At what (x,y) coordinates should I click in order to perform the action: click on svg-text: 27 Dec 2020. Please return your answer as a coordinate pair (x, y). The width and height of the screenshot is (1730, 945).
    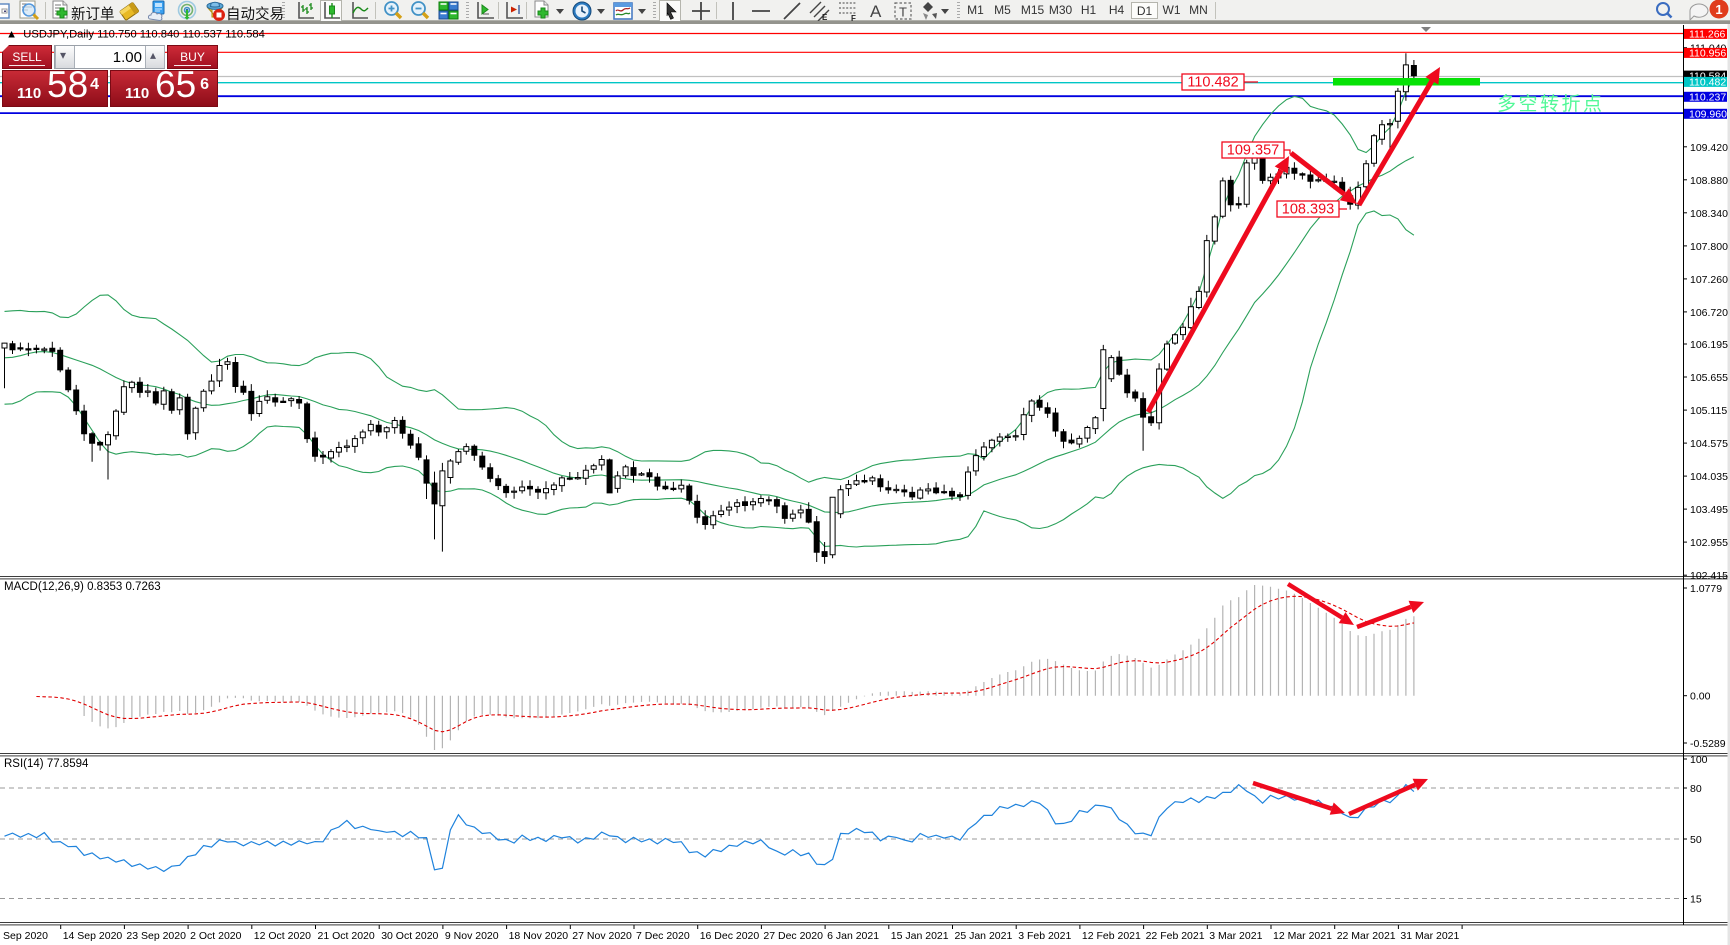
    Looking at the image, I should click on (793, 936).